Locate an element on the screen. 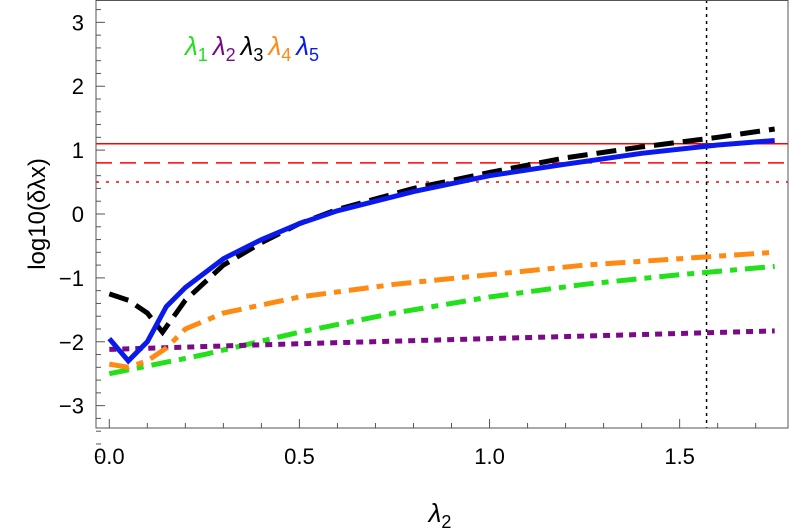 The height and width of the screenshot is (530, 789). legend: λ1 λ2 λ3 λ4 λ5 is located at coordinates (251, 48).